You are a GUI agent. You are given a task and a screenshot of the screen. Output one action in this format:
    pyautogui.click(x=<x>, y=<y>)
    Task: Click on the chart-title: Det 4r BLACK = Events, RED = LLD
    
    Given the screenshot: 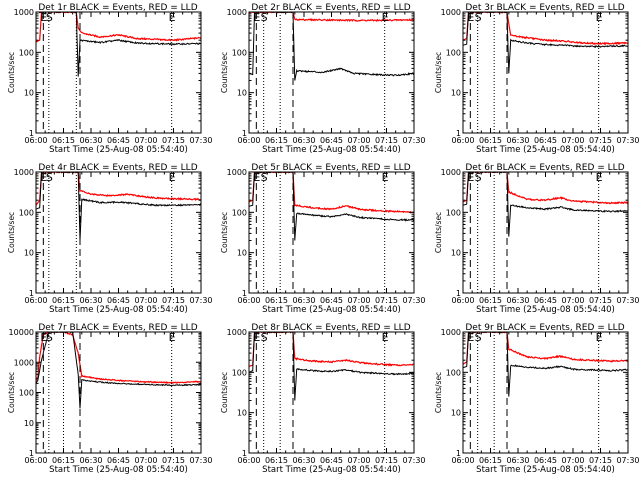 What is the action you would take?
    pyautogui.click(x=117, y=168)
    